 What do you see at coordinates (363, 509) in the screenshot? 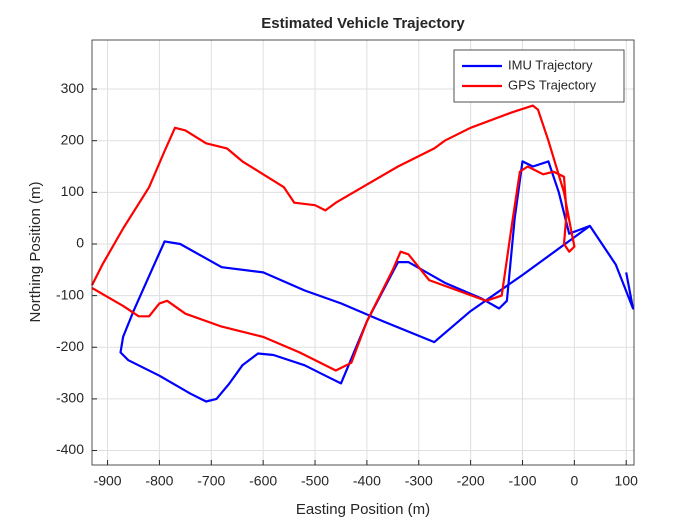
I see `x-axis-label: Easting Position (m)` at bounding box center [363, 509].